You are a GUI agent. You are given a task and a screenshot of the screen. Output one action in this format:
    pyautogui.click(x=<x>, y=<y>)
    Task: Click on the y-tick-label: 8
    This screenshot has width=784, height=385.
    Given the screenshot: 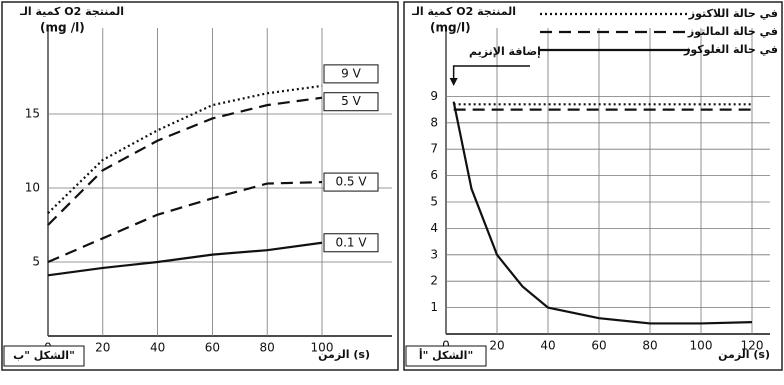 What is the action you would take?
    pyautogui.click(x=434, y=122)
    